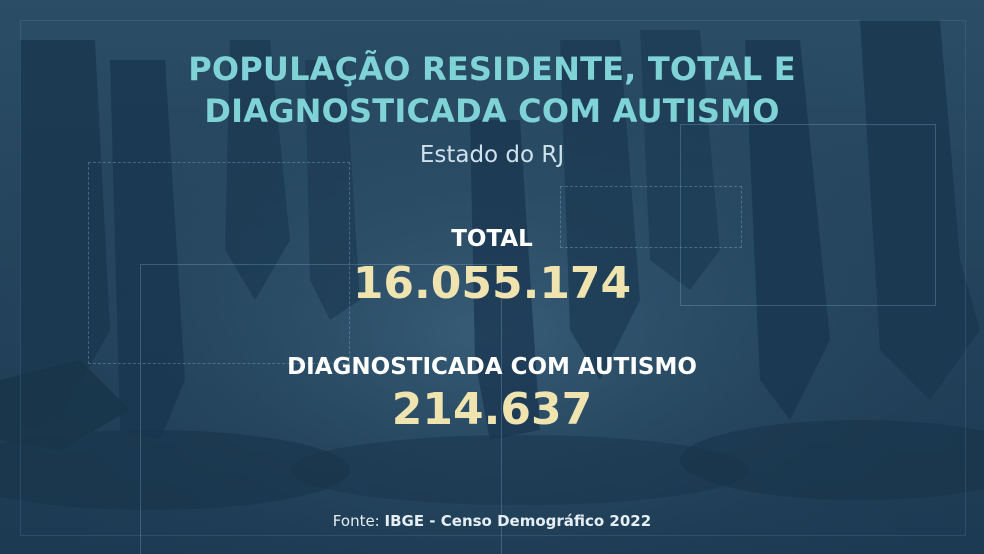 The height and width of the screenshot is (554, 984). I want to click on autism-label: DIAGNOSTICADA COM AUTISMO, so click(492, 367).